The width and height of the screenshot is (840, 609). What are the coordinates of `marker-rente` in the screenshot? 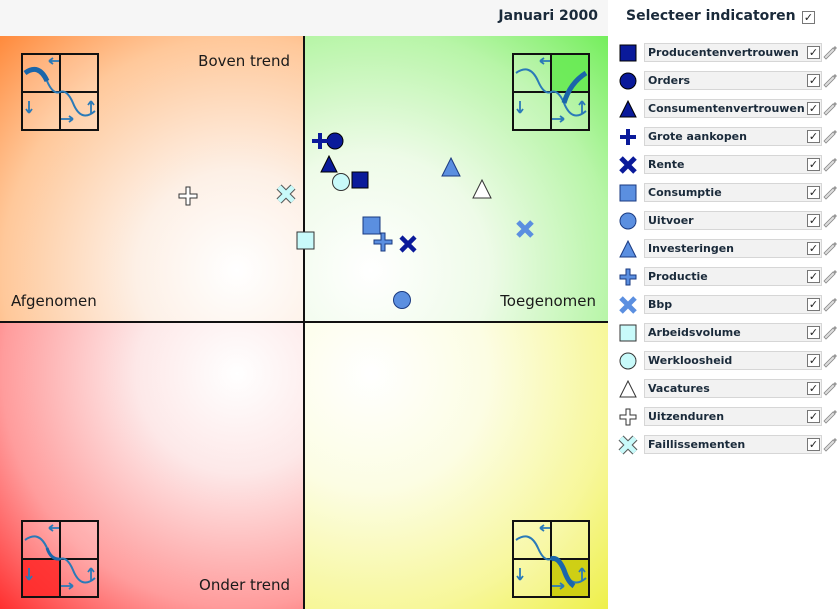 It's located at (408, 244).